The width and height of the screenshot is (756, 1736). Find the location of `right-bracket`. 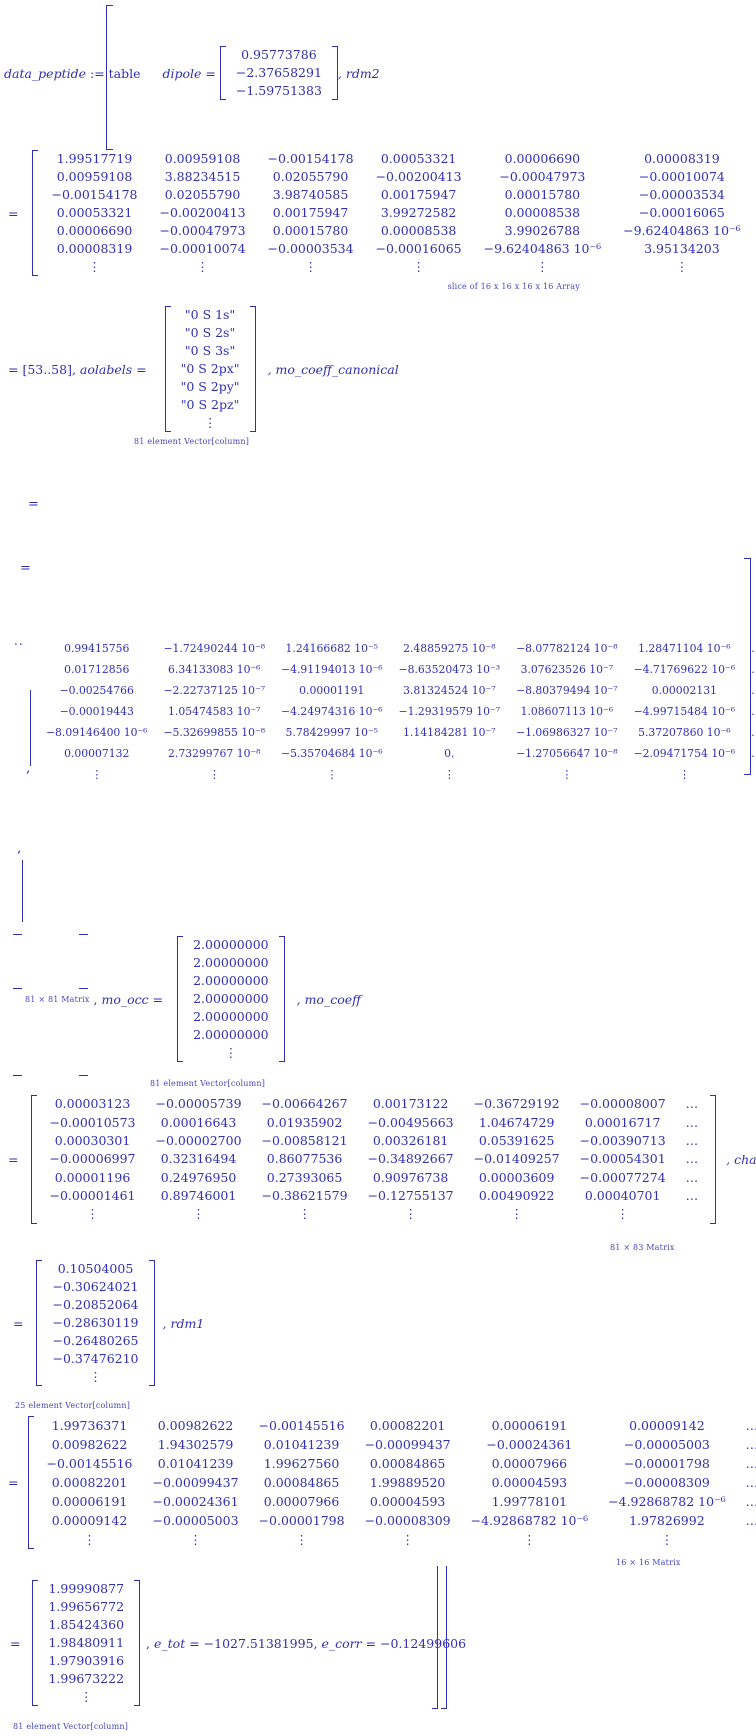

right-bracket is located at coordinates (334, 73).